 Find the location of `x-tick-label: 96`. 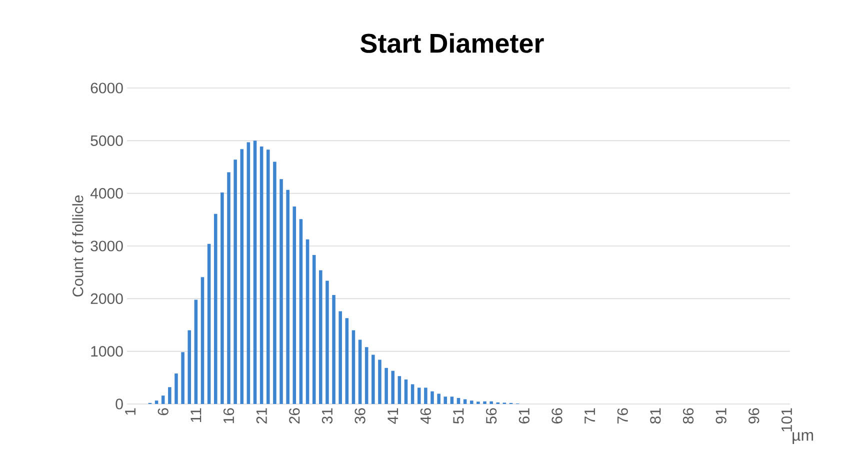

x-tick-label: 96 is located at coordinates (754, 416).